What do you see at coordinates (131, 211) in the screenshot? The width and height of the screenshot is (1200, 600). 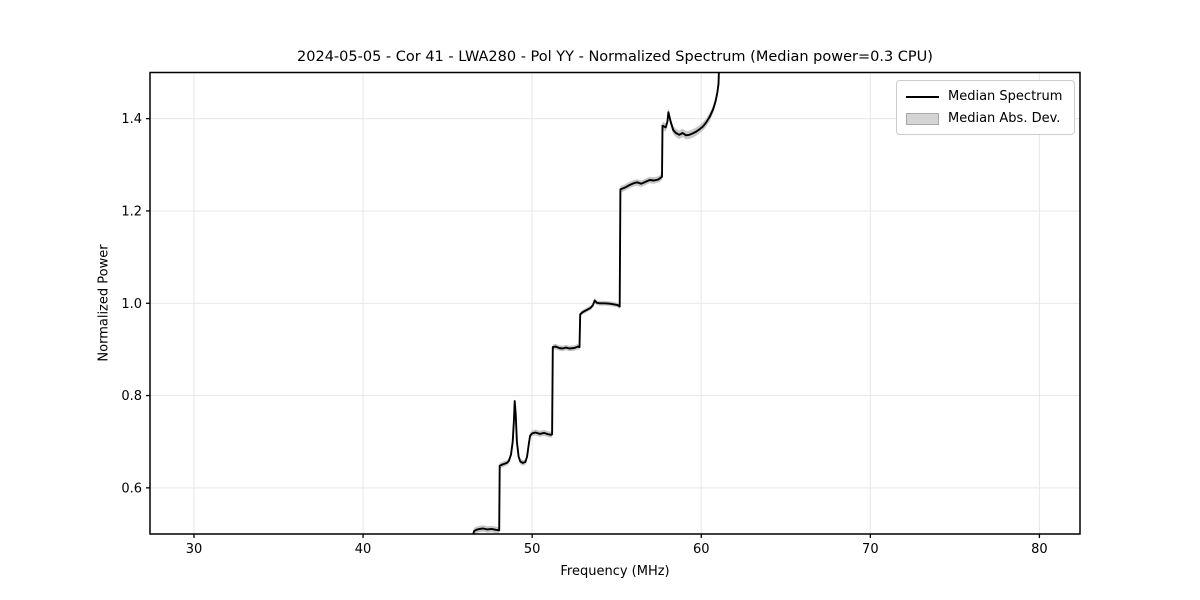 I see `y-tick-label: 1.2` at bounding box center [131, 211].